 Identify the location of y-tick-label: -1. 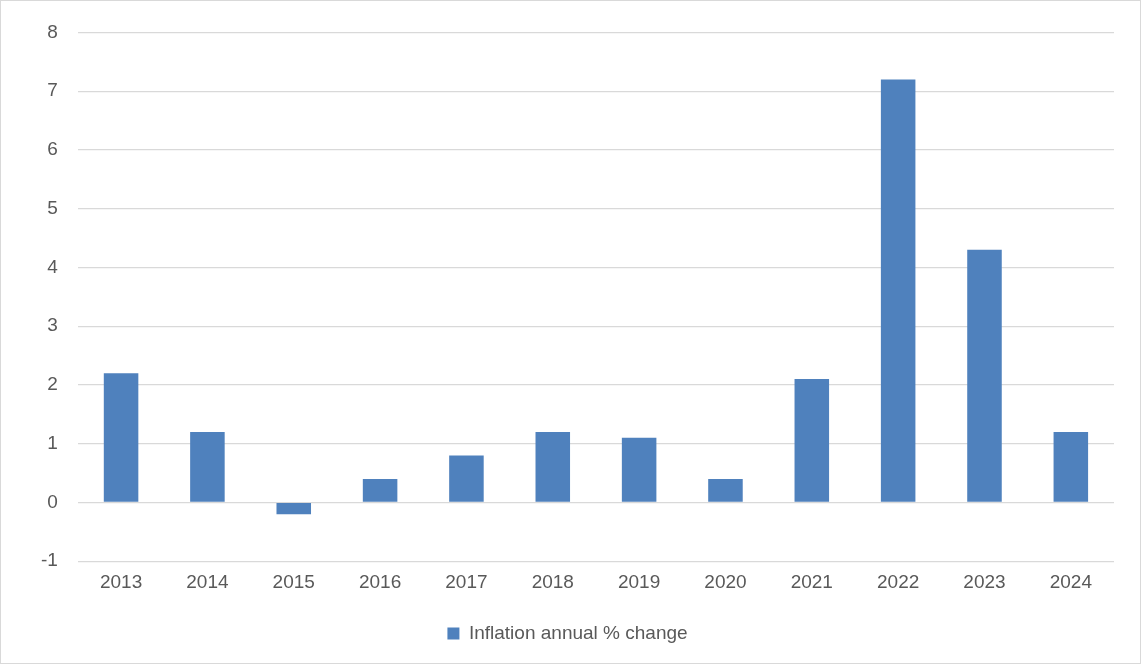
(49, 560).